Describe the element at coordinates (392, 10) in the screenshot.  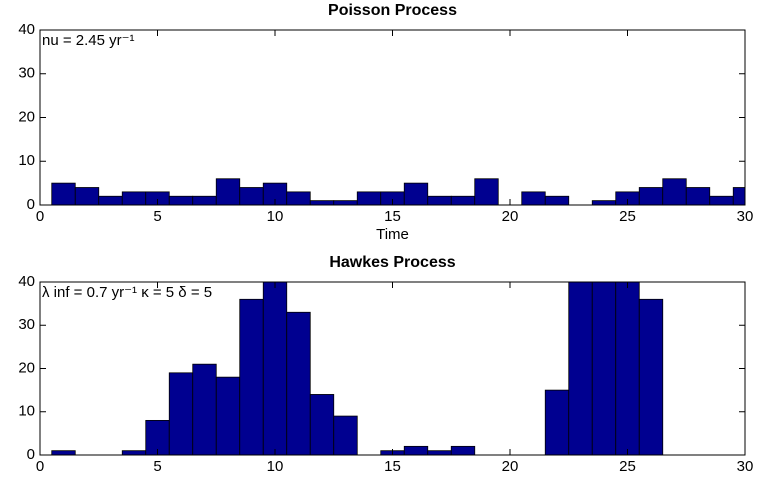
I see `chart-title: Poisson Process` at that location.